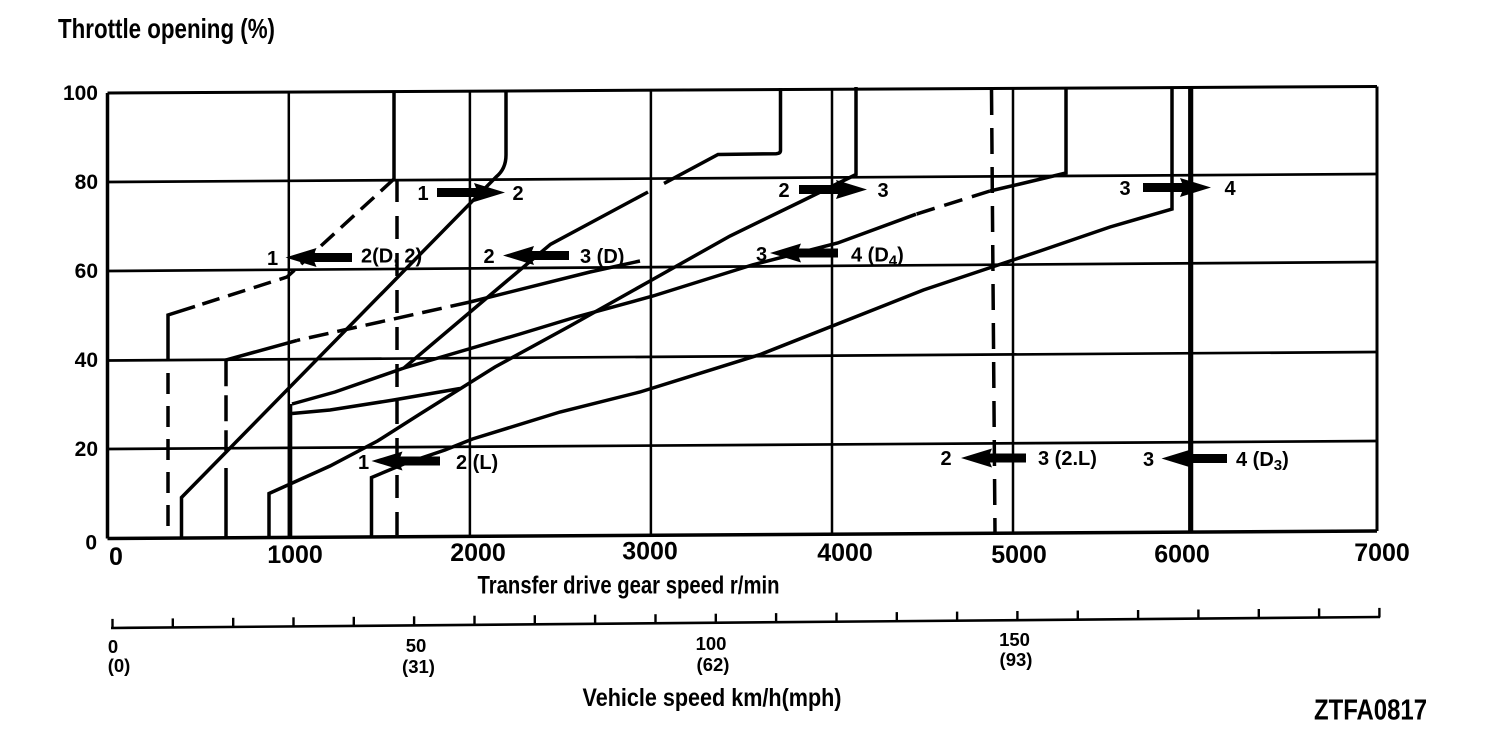 The width and height of the screenshot is (1504, 732). What do you see at coordinates (418, 666) in the screenshot?
I see `svg-text: (31)` at bounding box center [418, 666].